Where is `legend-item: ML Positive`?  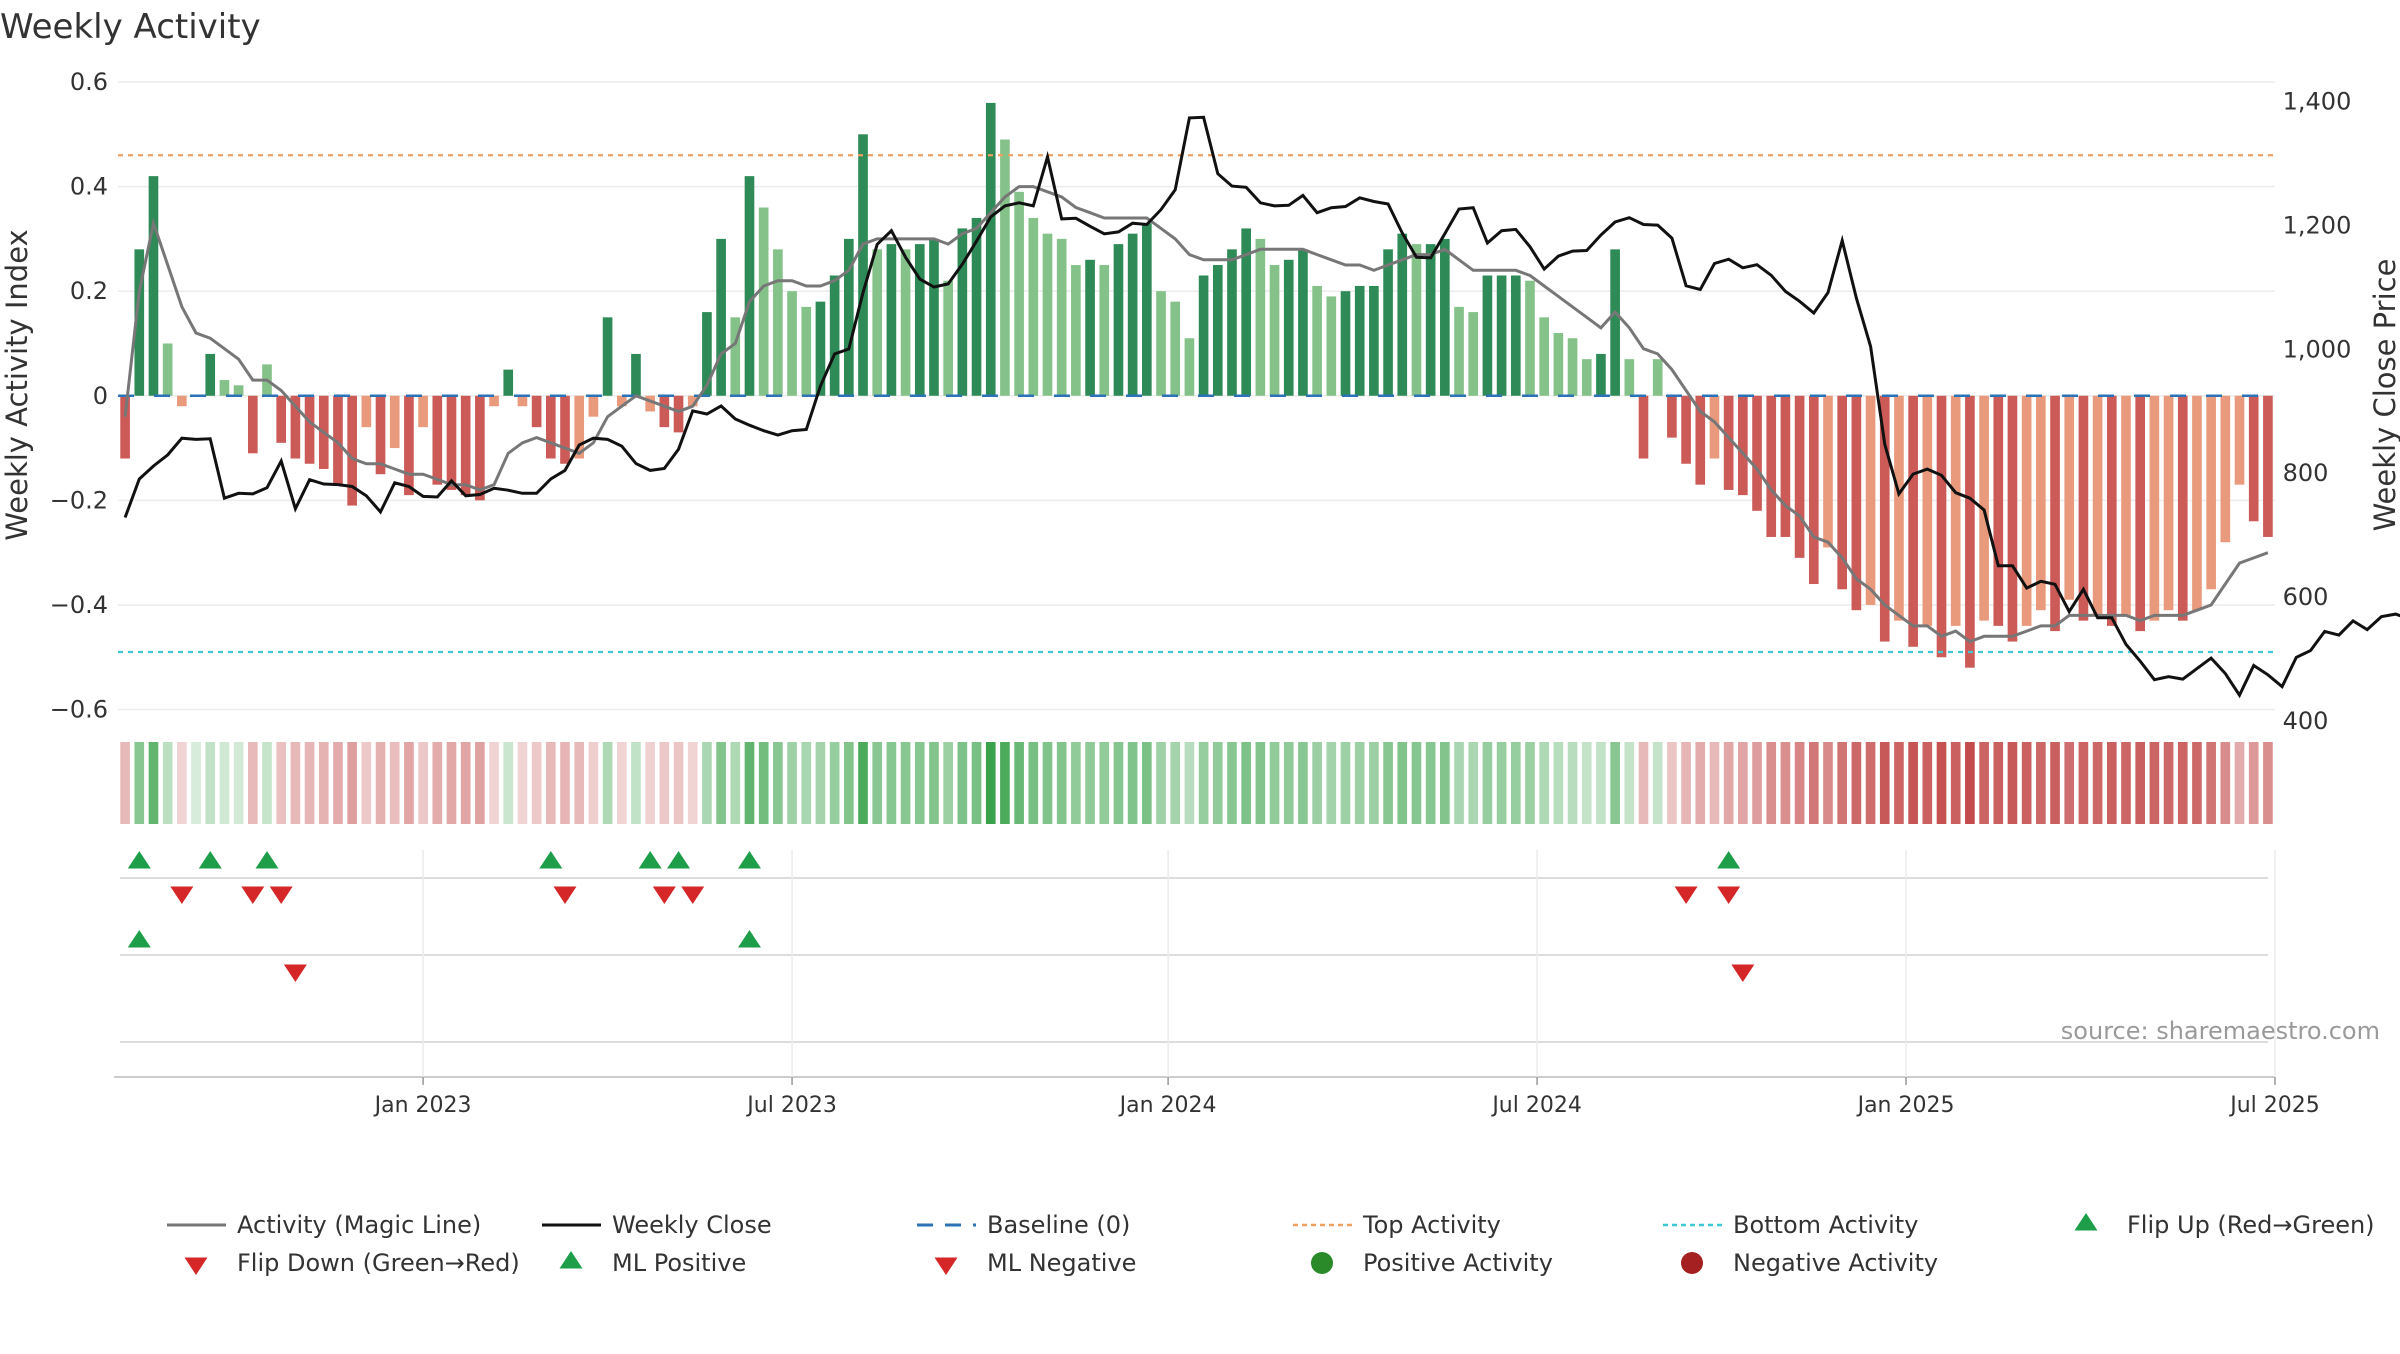
legend-item: ML Positive is located at coordinates (652, 1263).